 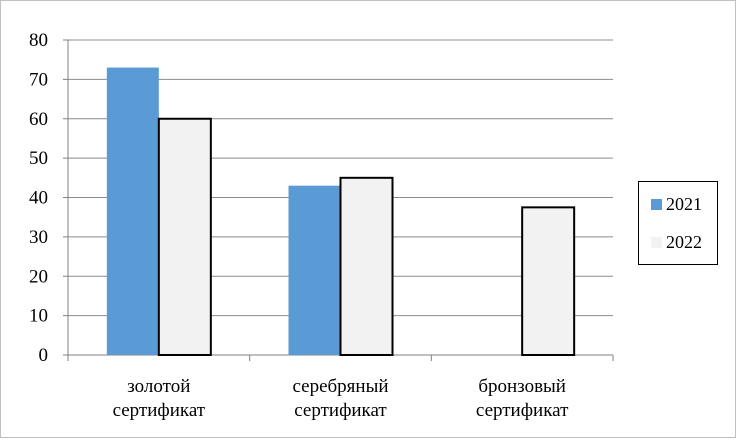 I want to click on x-tick-label: золотой сертификат, so click(x=159, y=398).